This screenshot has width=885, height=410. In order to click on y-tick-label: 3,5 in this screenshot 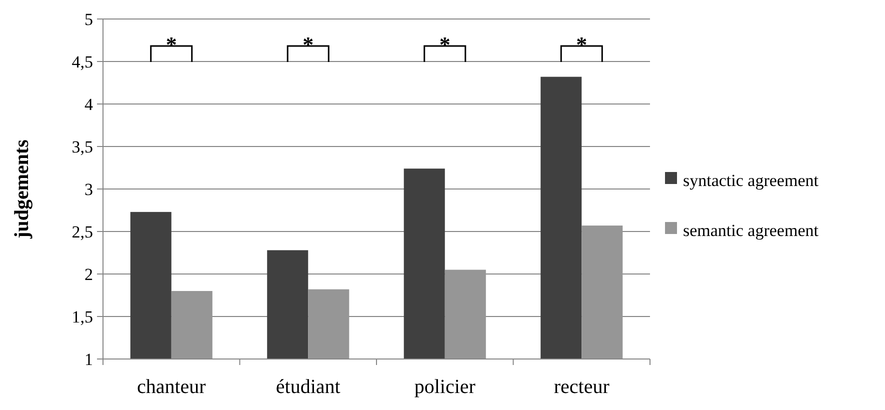, I will do `click(82, 146)`.